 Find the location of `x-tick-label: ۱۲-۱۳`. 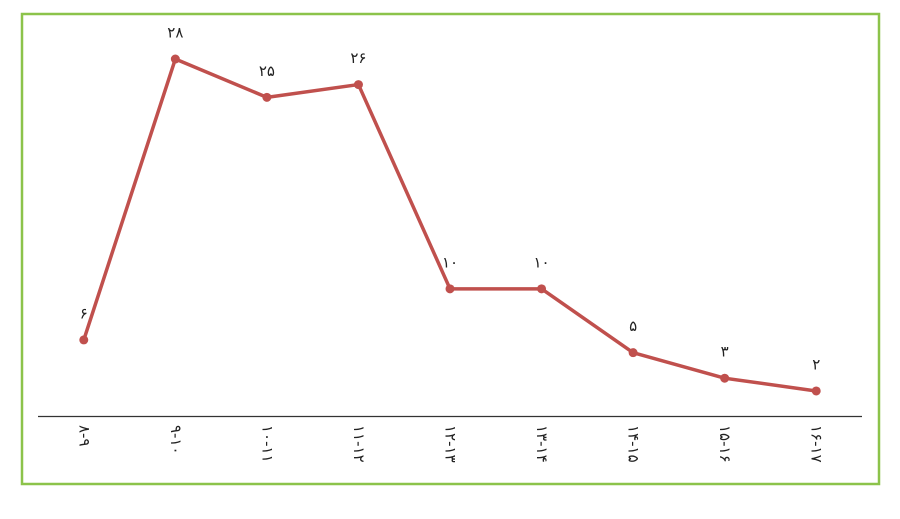

x-tick-label: ۱۲-۱۳ is located at coordinates (451, 444).